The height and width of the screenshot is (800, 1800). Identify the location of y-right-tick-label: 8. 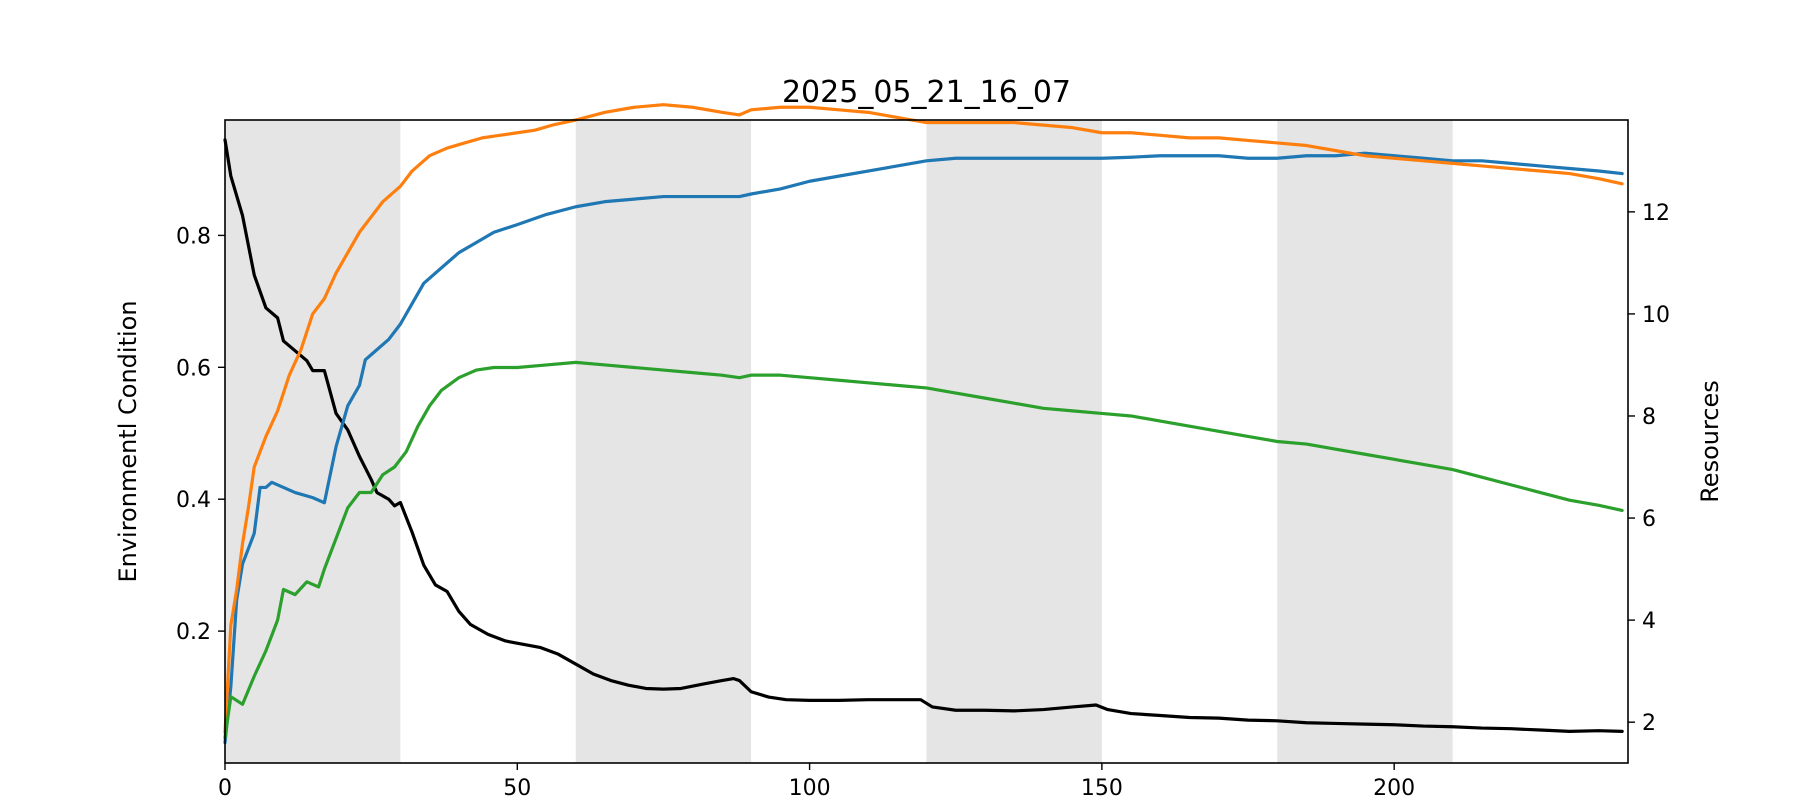
(1649, 417).